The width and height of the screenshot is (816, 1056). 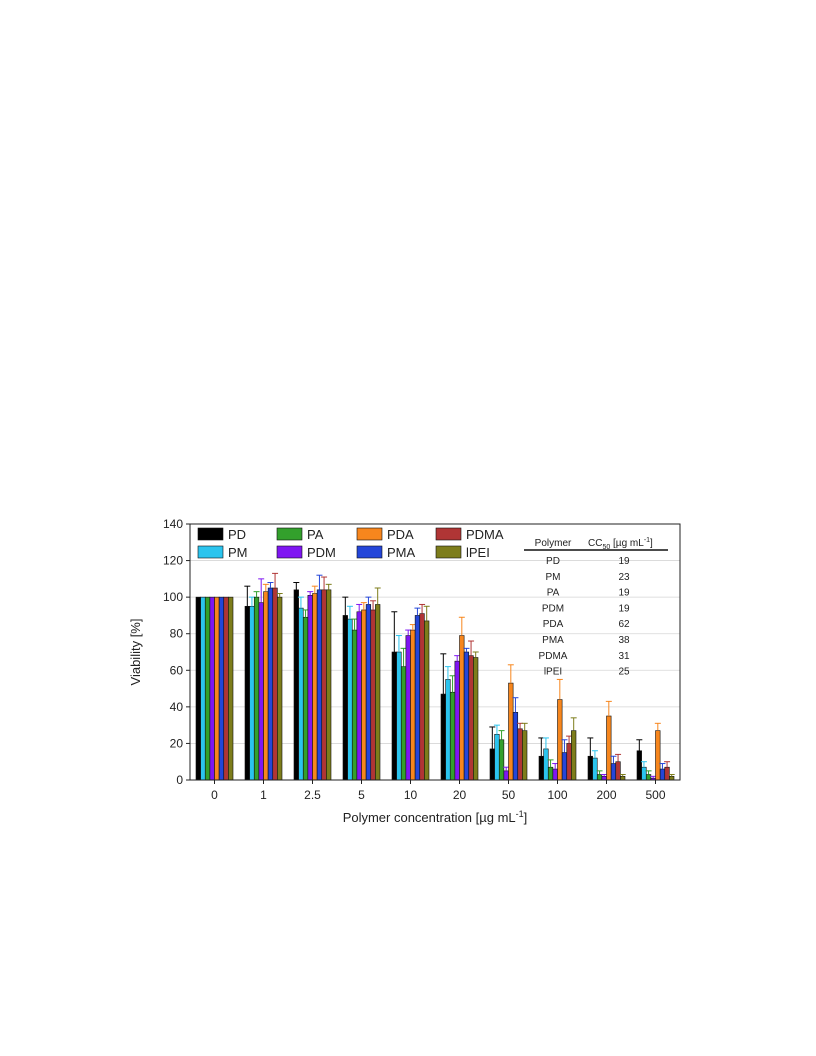 What do you see at coordinates (177, 670) in the screenshot?
I see `y-tick-label: 60` at bounding box center [177, 670].